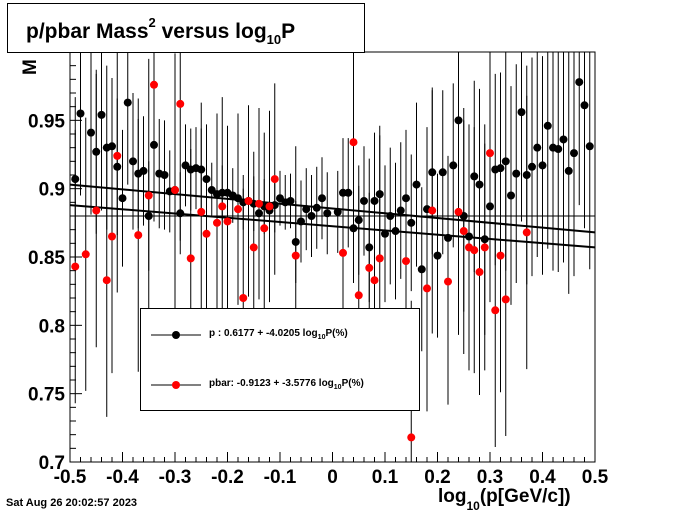  What do you see at coordinates (161, 31) in the screenshot?
I see `chart-title: p/pbar Mass2 versus log10P` at bounding box center [161, 31].